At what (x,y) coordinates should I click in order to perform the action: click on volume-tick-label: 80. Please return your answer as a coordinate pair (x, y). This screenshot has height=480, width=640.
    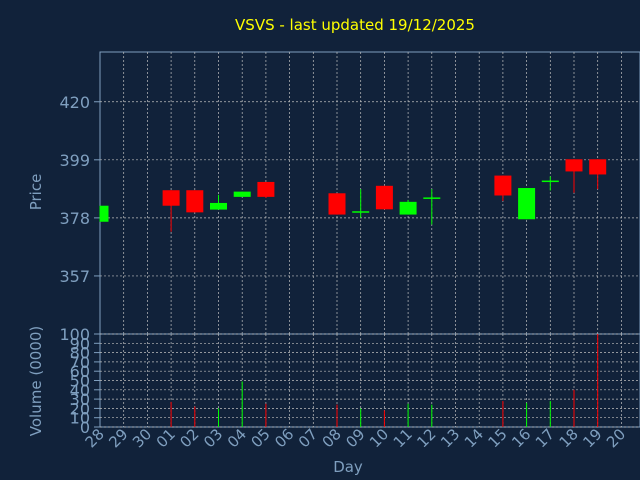
    Looking at the image, I should click on (80, 353).